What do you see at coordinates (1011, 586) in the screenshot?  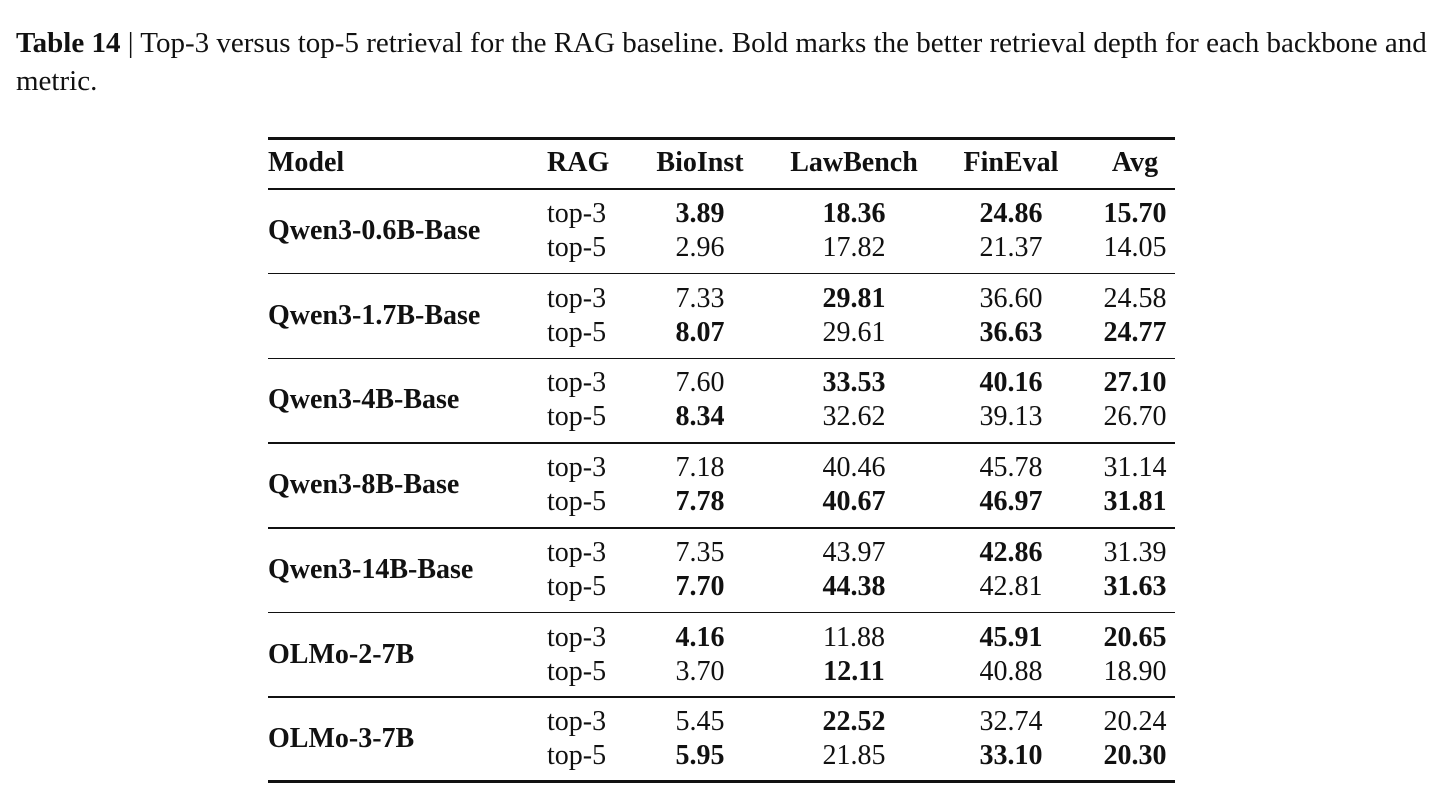 I see `score: 42.81` at bounding box center [1011, 586].